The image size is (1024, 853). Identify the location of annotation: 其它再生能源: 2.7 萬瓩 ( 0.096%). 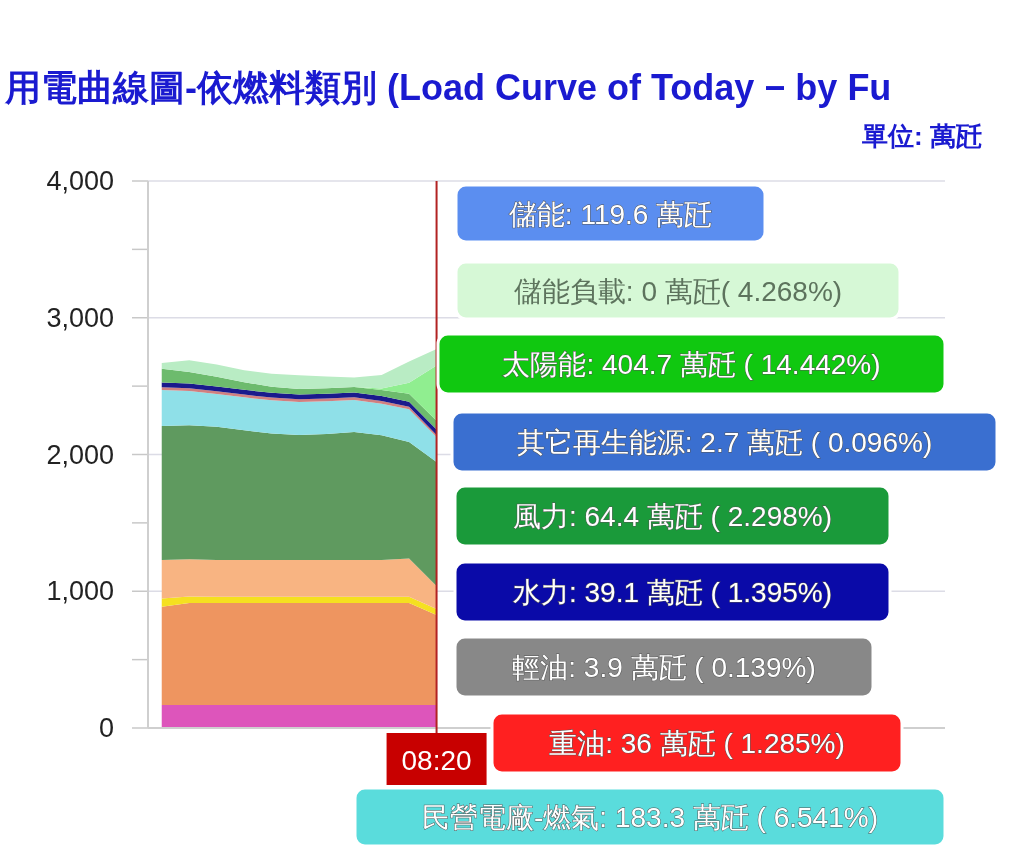
(724, 442).